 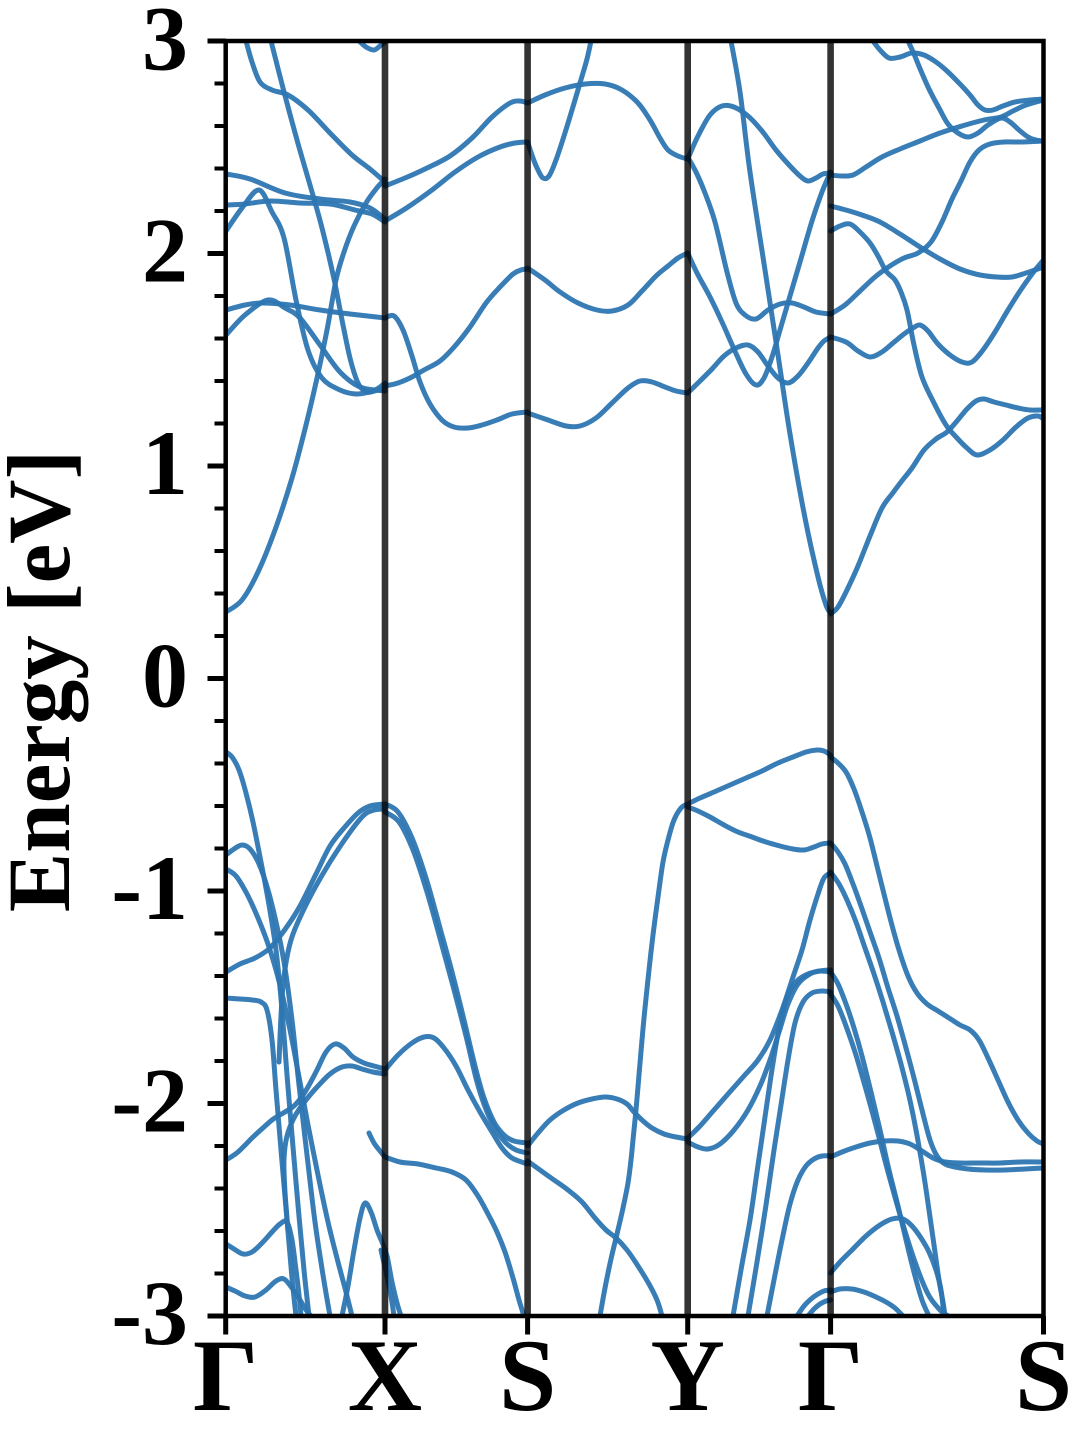 I want to click on svg-text: -2, so click(x=149, y=1101).